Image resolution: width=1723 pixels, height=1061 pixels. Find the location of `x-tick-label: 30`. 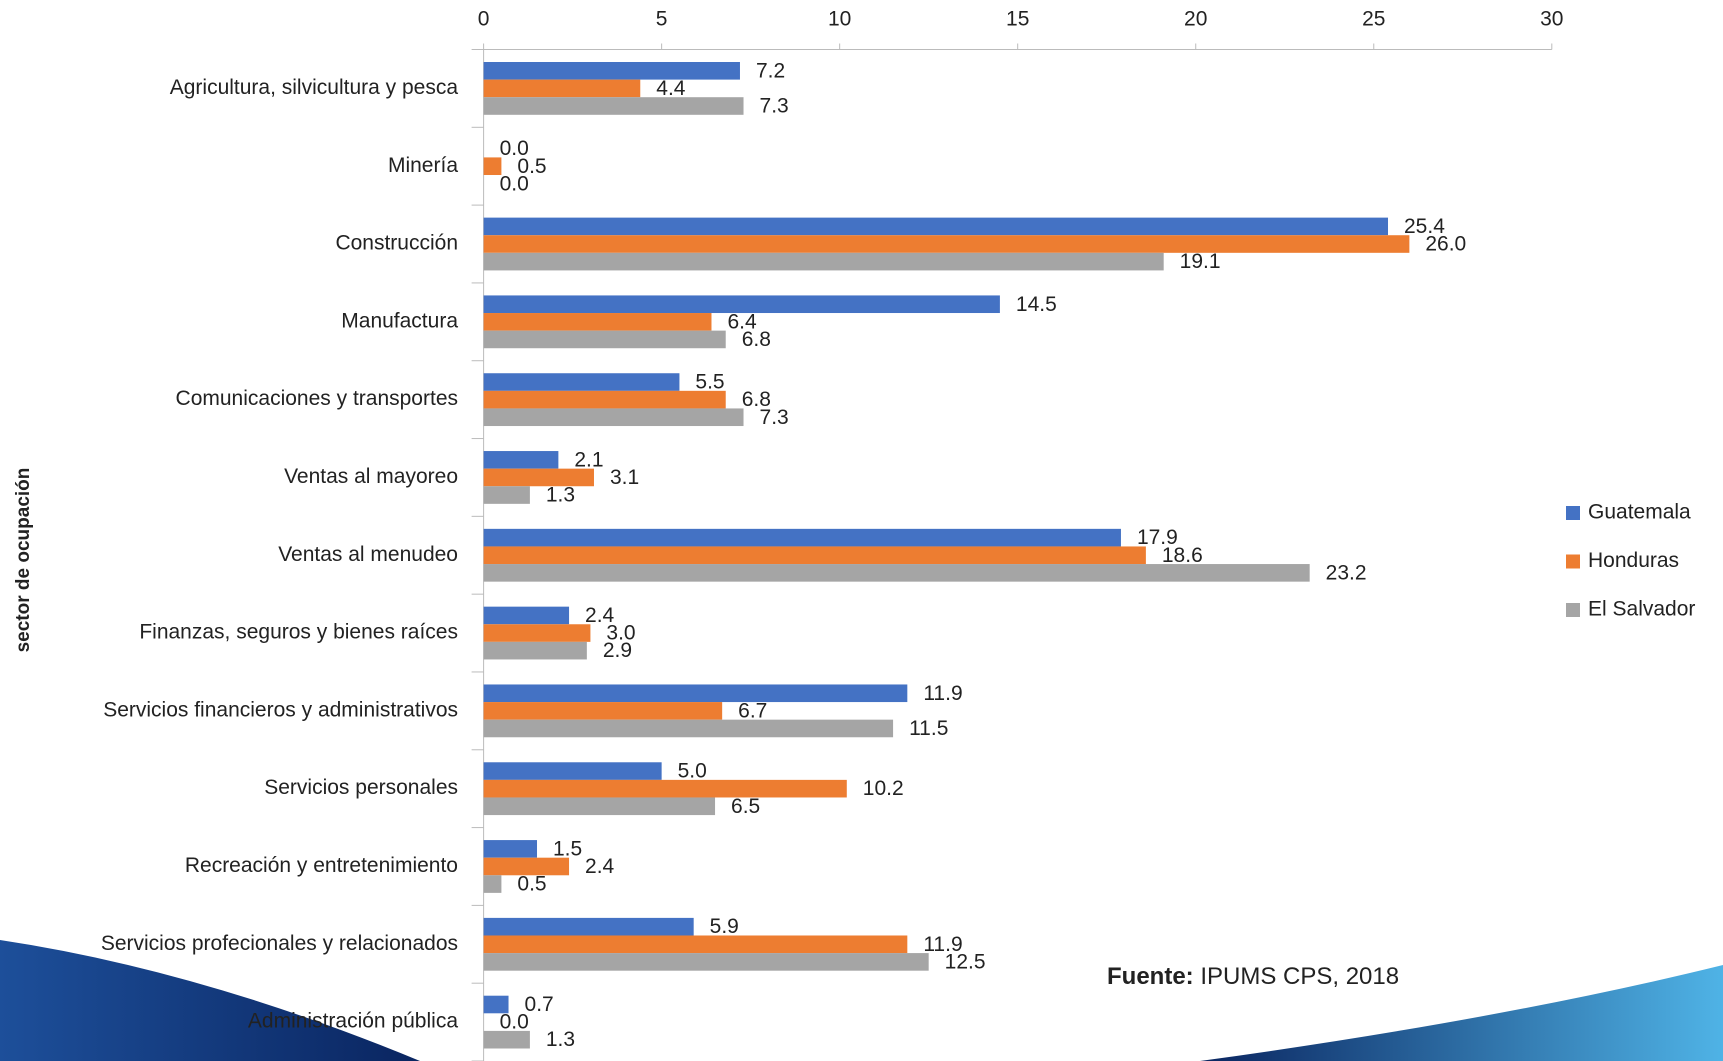

x-tick-label: 30 is located at coordinates (1551, 19).